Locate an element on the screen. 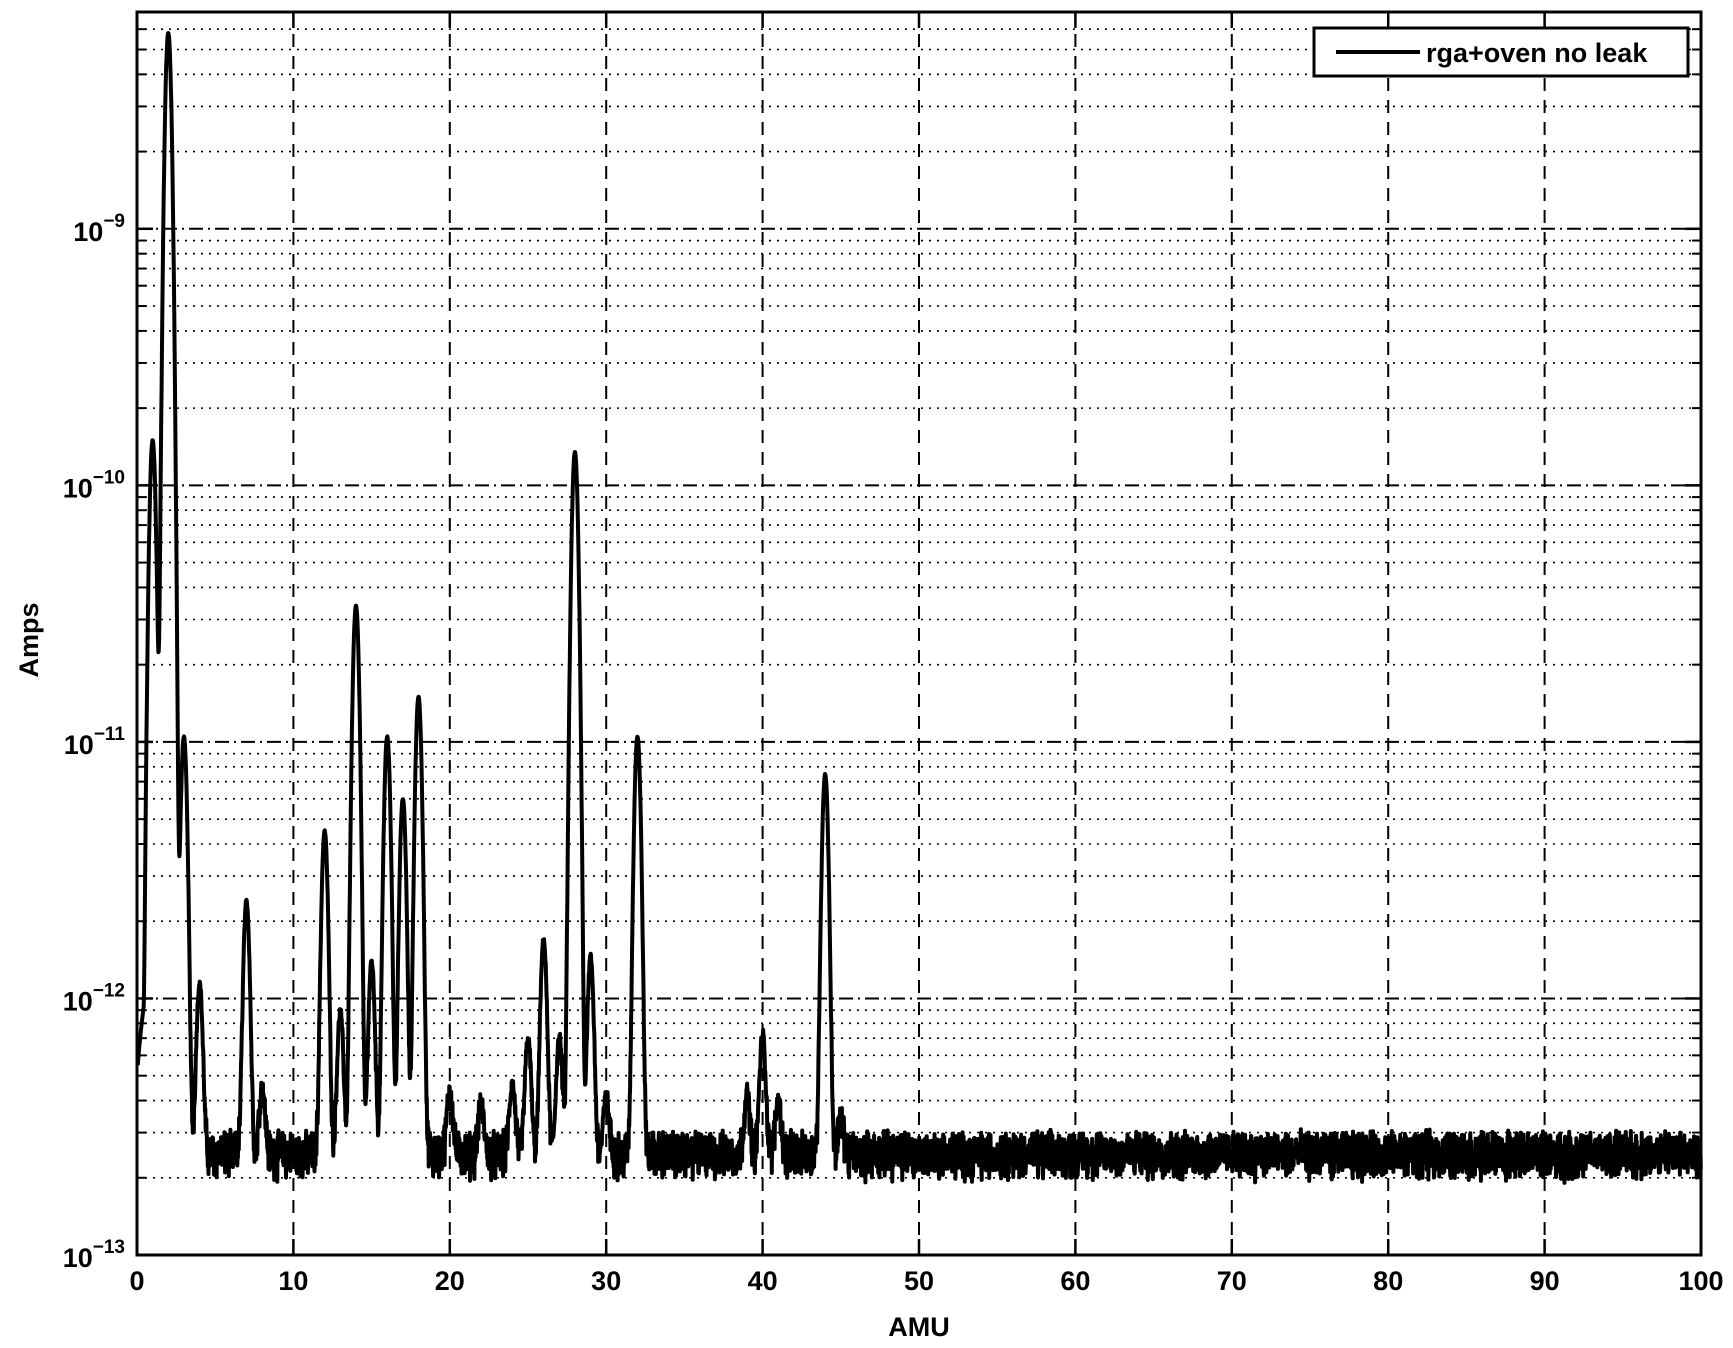  x-tick-label: 50 is located at coordinates (919, 1281).